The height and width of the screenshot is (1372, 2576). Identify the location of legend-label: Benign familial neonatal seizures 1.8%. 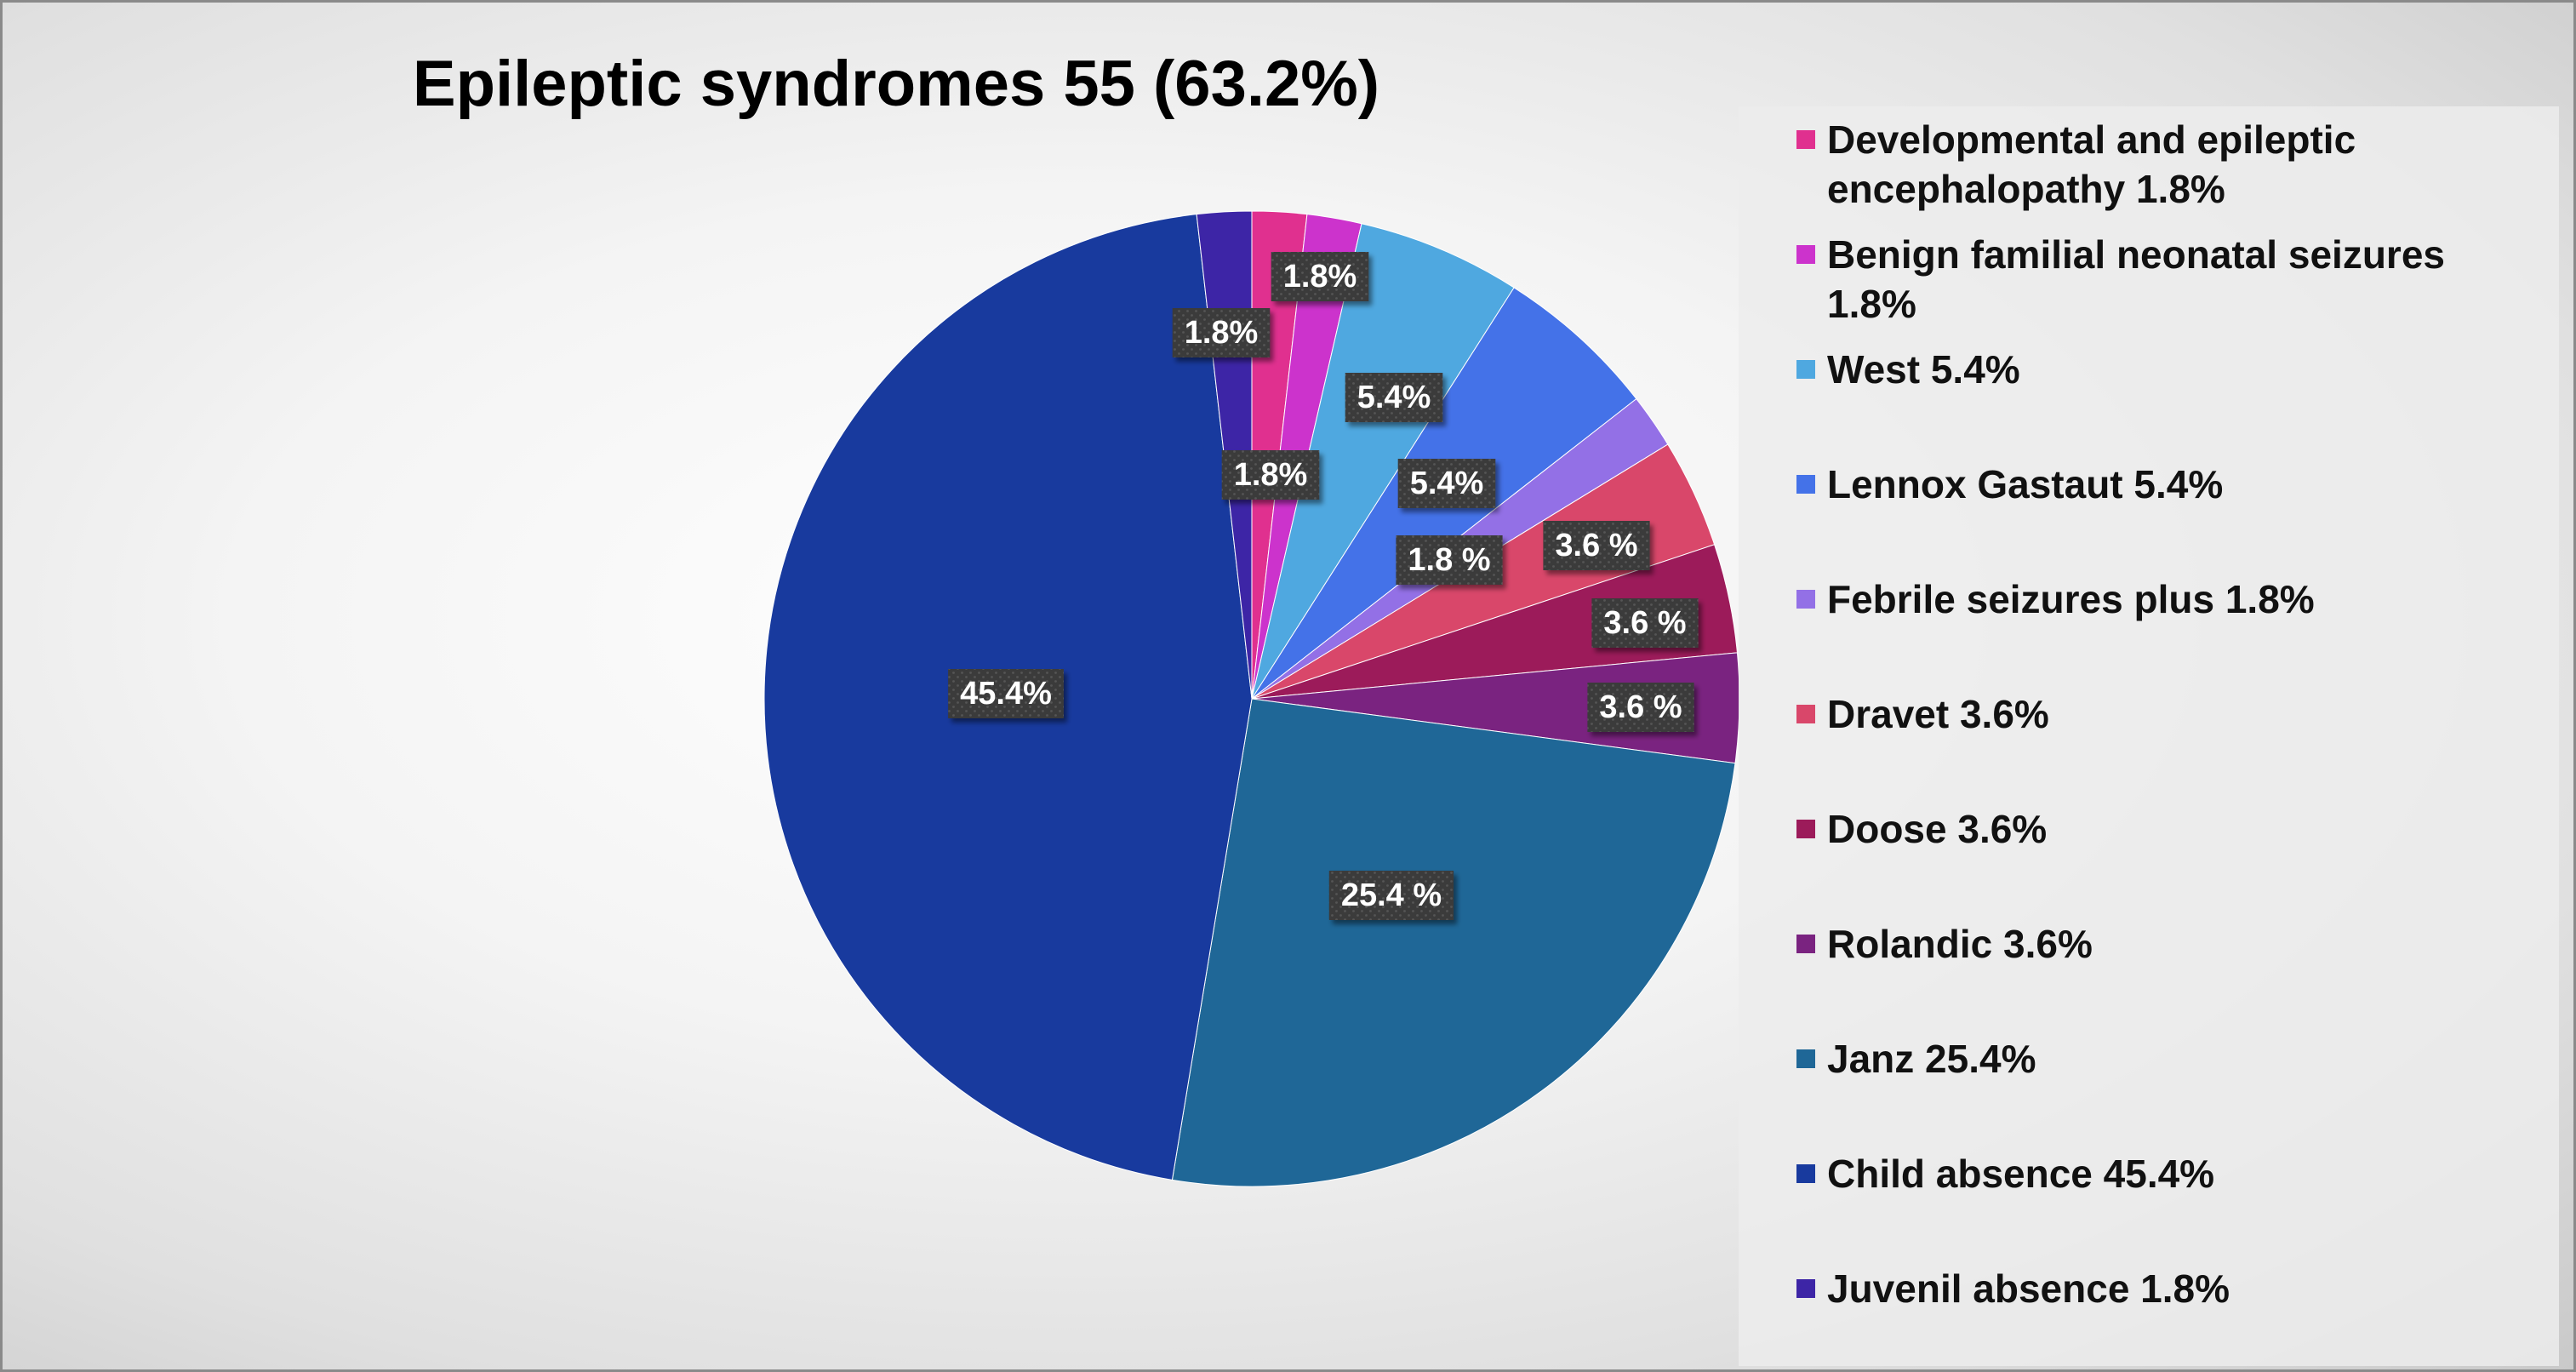
(2136, 279).